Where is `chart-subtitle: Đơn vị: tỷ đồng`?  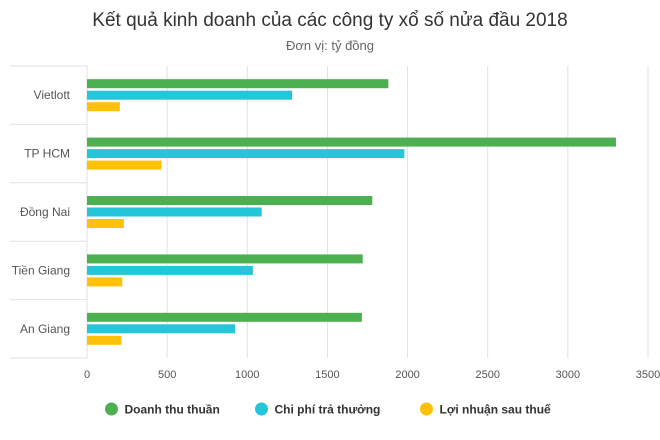
chart-subtitle: Đơn vị: tỷ đồng is located at coordinates (330, 45).